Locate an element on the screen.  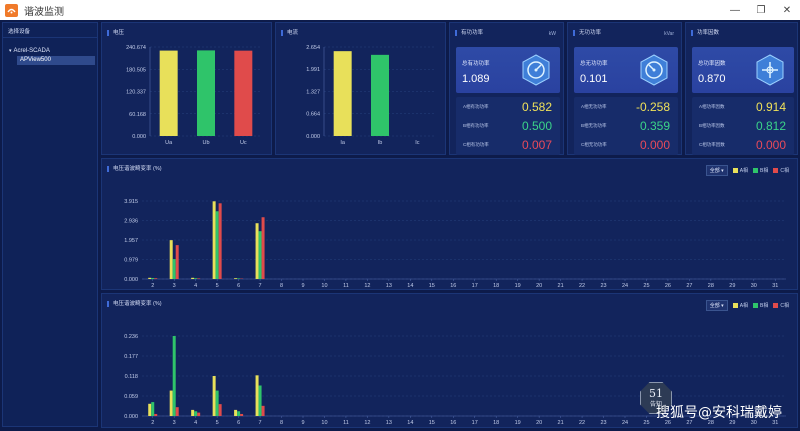
active-power-phase-list: A相有功功率 0.582 B相有功功率 0.500 C相有功功率 0.007 is located at coordinates (508, 126).